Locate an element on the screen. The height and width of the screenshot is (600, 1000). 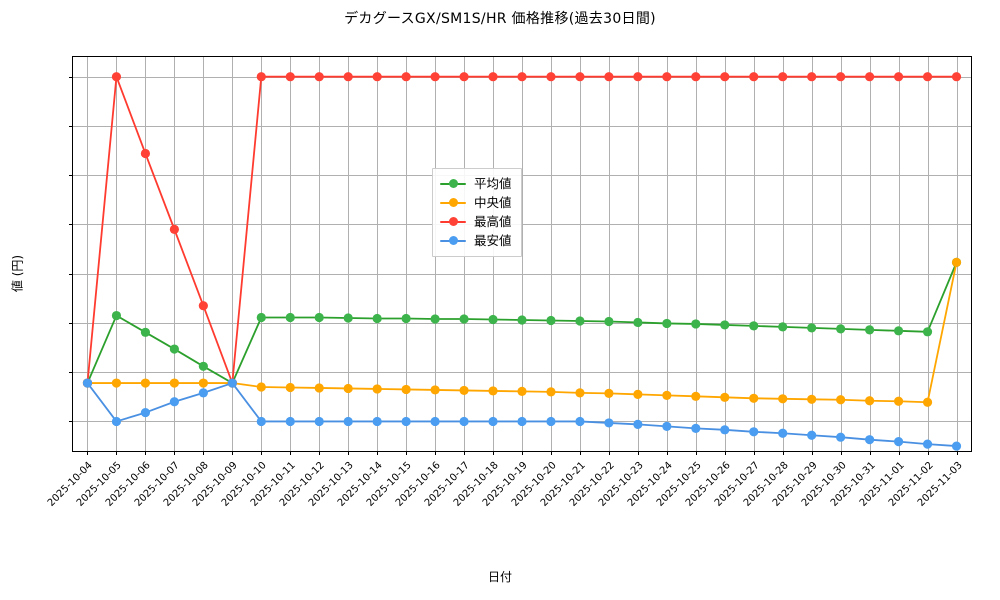
legend-label: 中央値 is located at coordinates (493, 202).